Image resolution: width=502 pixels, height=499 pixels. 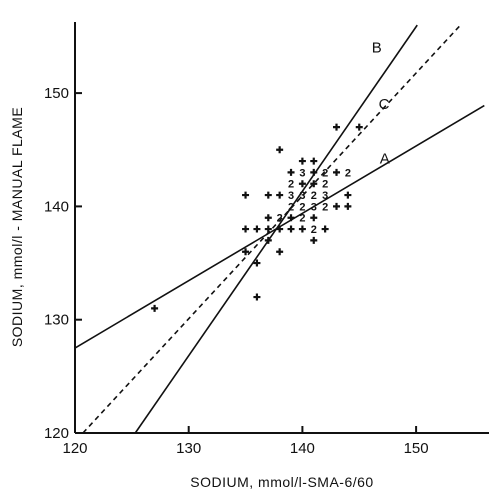 I want to click on line-label-c: C, so click(x=384, y=104).